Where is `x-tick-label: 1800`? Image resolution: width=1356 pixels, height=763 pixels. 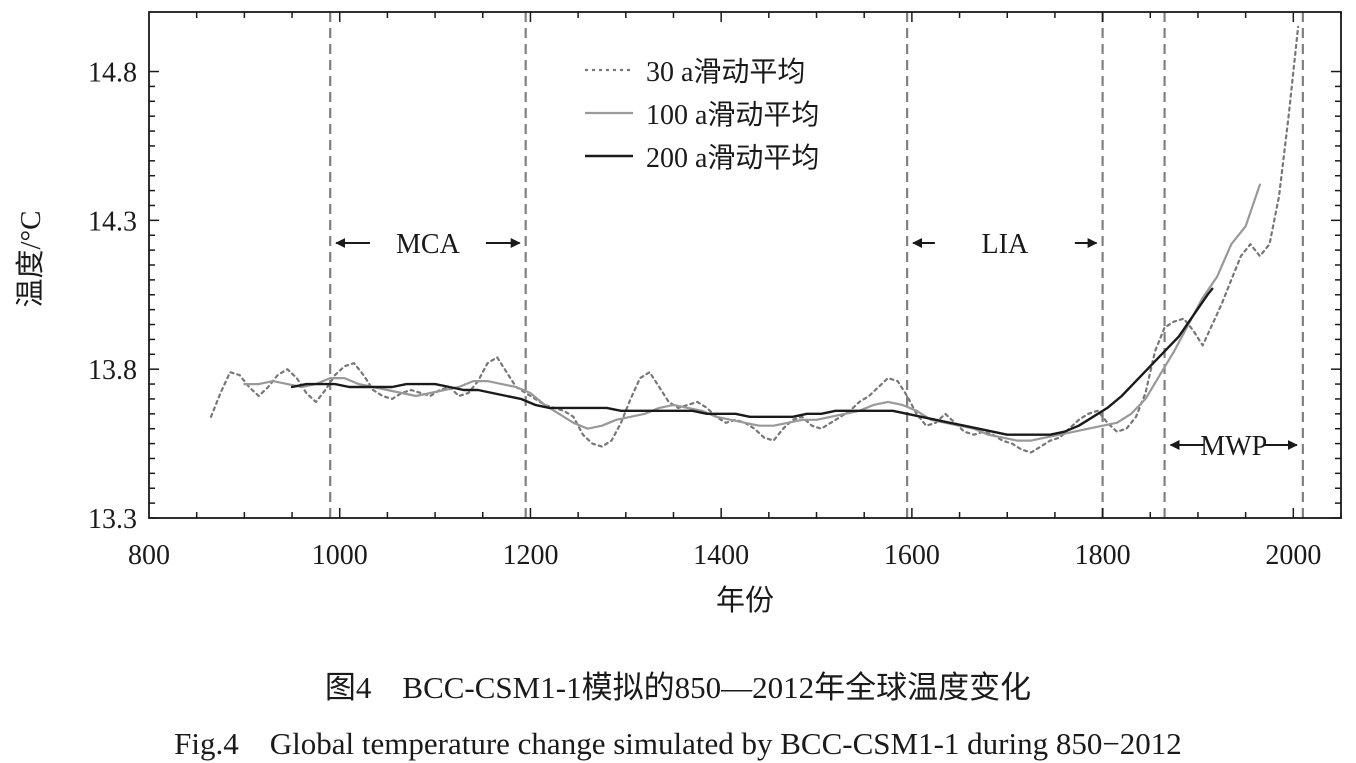 x-tick-label: 1800 is located at coordinates (1103, 555).